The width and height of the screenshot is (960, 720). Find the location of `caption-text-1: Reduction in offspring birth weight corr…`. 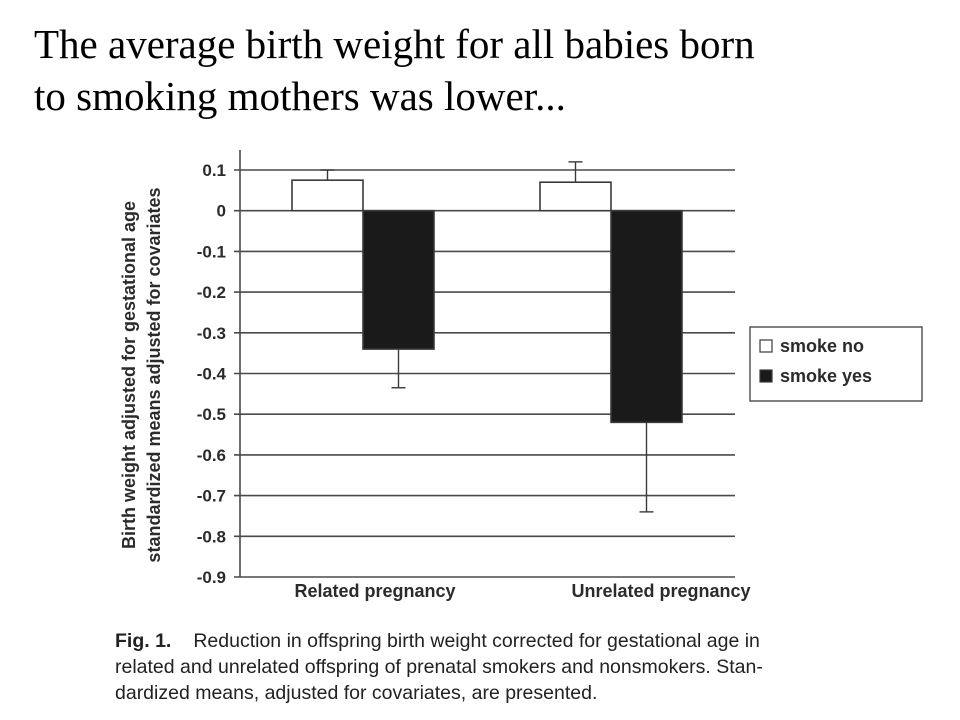

caption-text-1: Reduction in offspring birth weight corr… is located at coordinates (476, 641).